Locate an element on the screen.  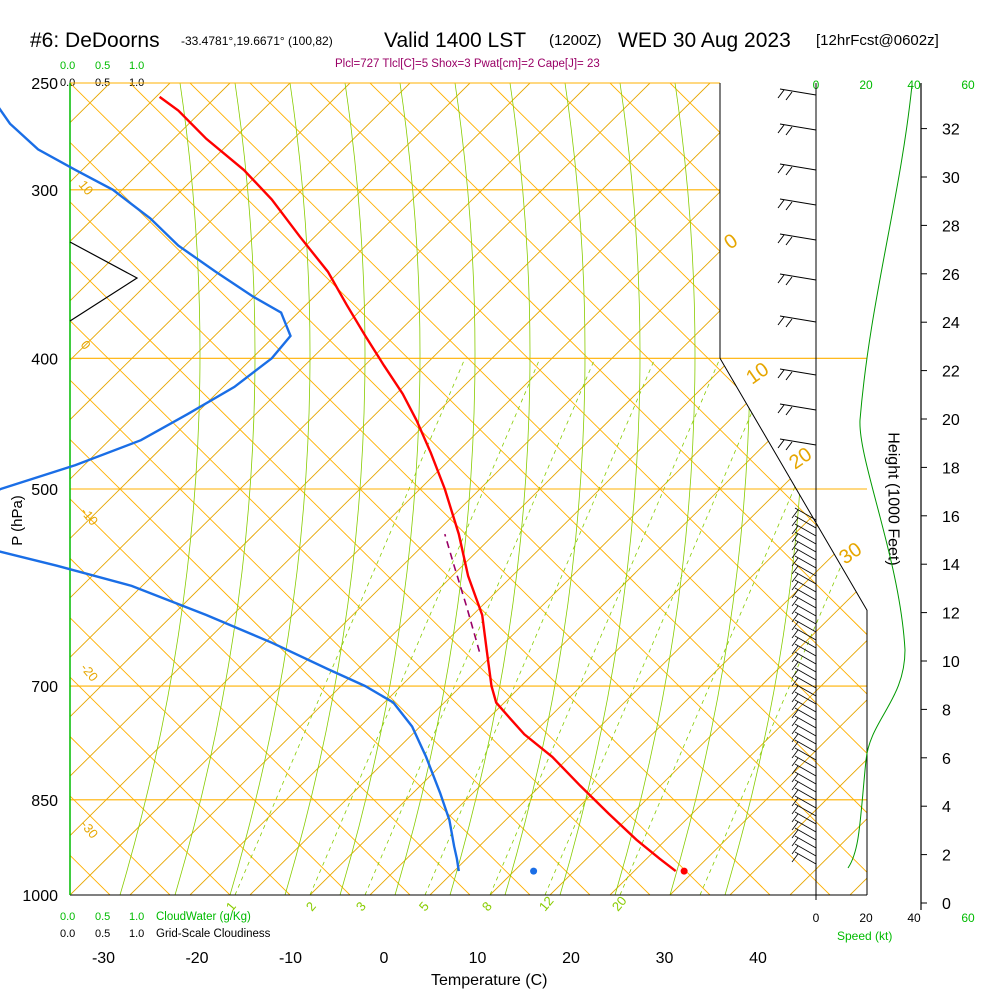
wind-speed-tick-bottom: 20 is located at coordinates (866, 918).